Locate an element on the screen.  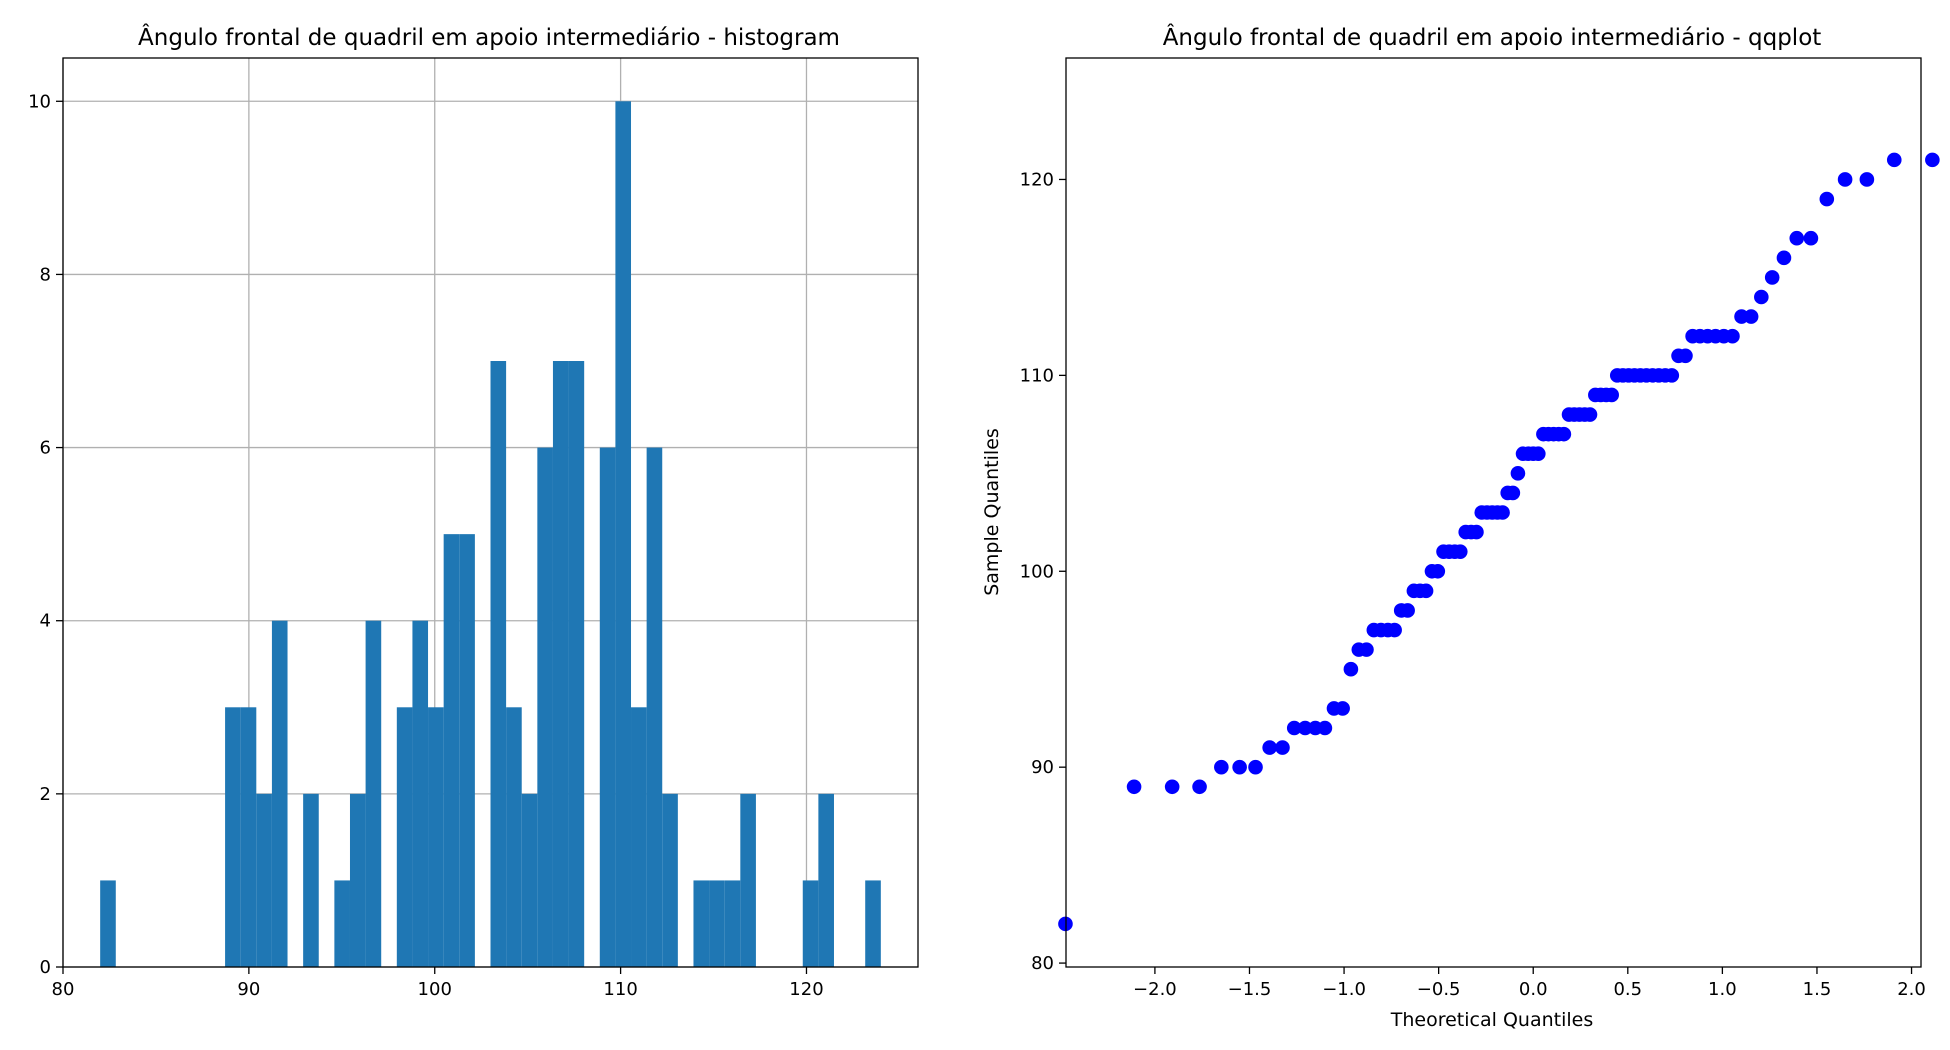
histogram-y-tick-label: 8 is located at coordinates (45, 274).